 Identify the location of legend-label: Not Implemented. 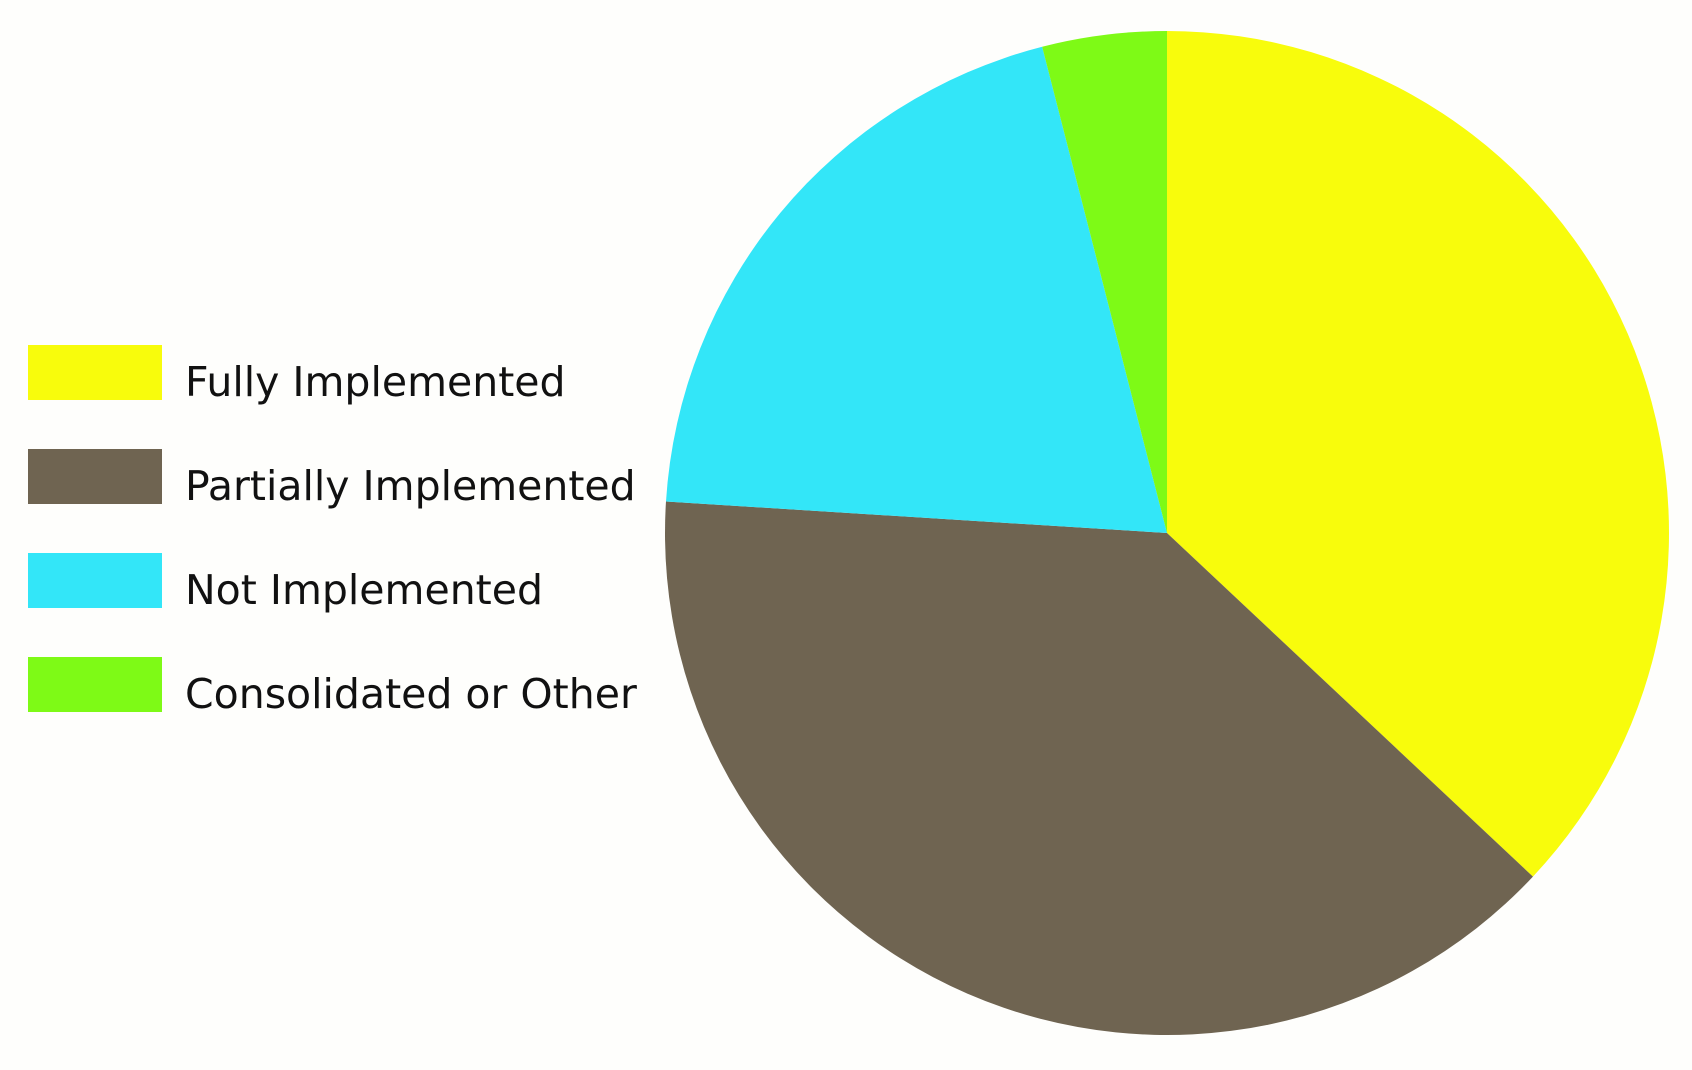
(364, 590).